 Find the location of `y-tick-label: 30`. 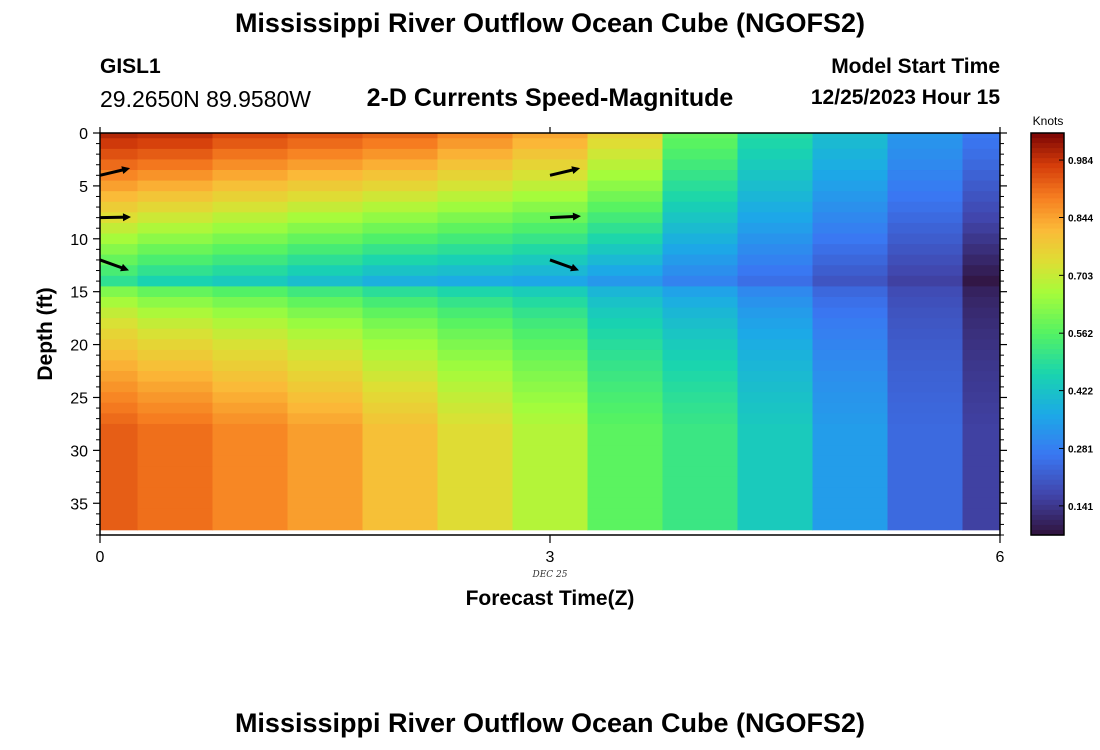

y-tick-label: 30 is located at coordinates (79, 451).